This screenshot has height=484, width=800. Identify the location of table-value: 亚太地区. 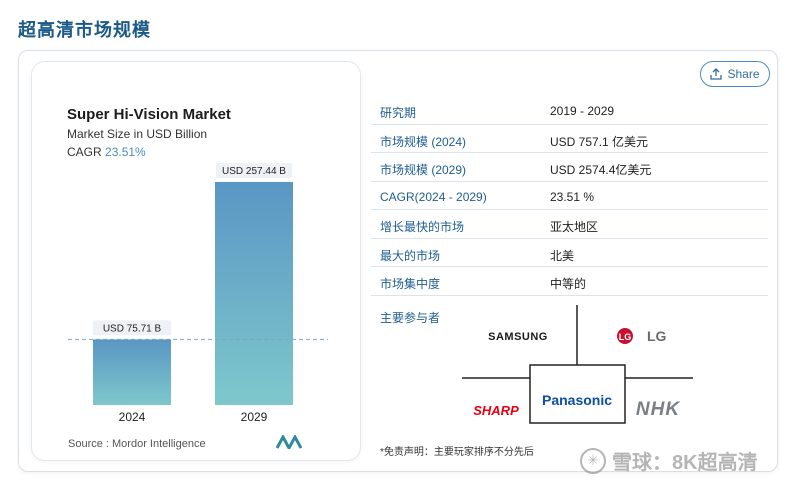
(574, 227).